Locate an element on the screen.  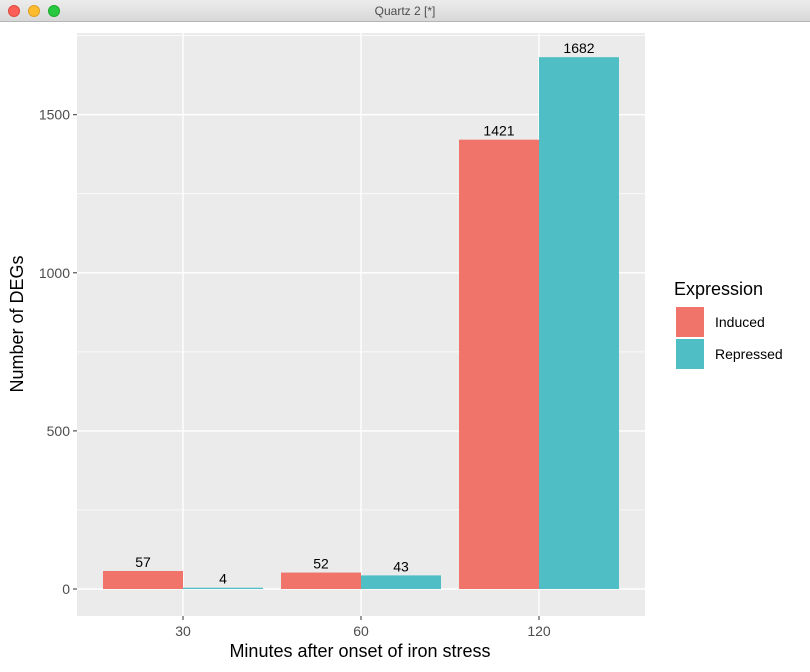
window-title: Quartz 2 [*] is located at coordinates (405, 11).